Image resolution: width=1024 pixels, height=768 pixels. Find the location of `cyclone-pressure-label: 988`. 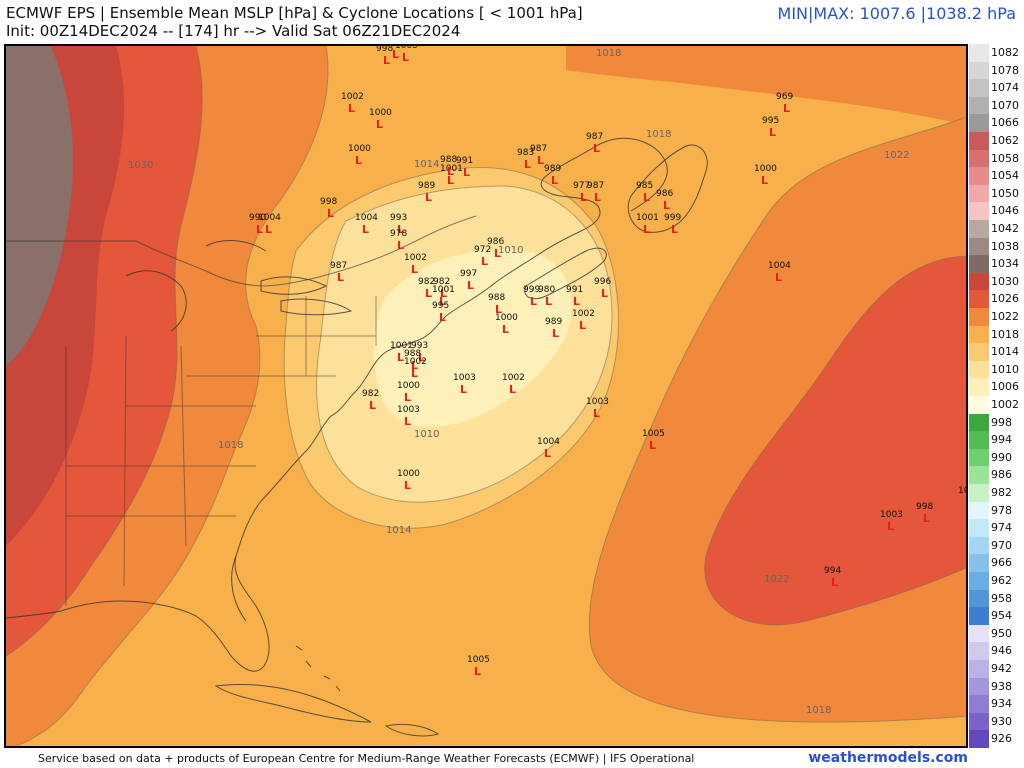

cyclone-pressure-label: 988 is located at coordinates (496, 298).